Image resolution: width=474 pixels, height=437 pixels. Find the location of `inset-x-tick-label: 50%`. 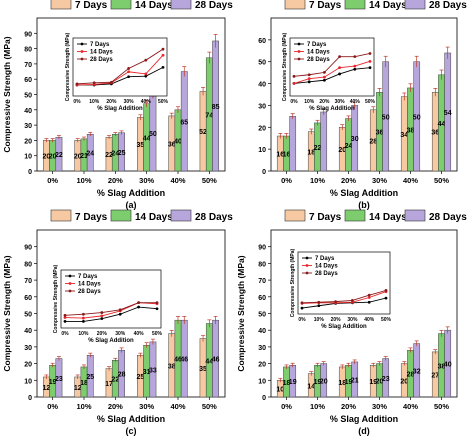

inset-x-tick-label: 50% is located at coordinates (163, 102).